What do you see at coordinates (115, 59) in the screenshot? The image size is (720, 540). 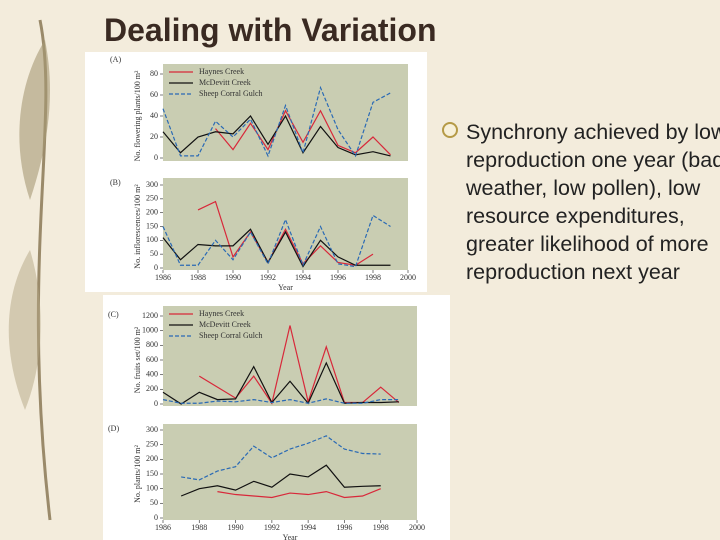 I see `panel-label: (A)` at bounding box center [115, 59].